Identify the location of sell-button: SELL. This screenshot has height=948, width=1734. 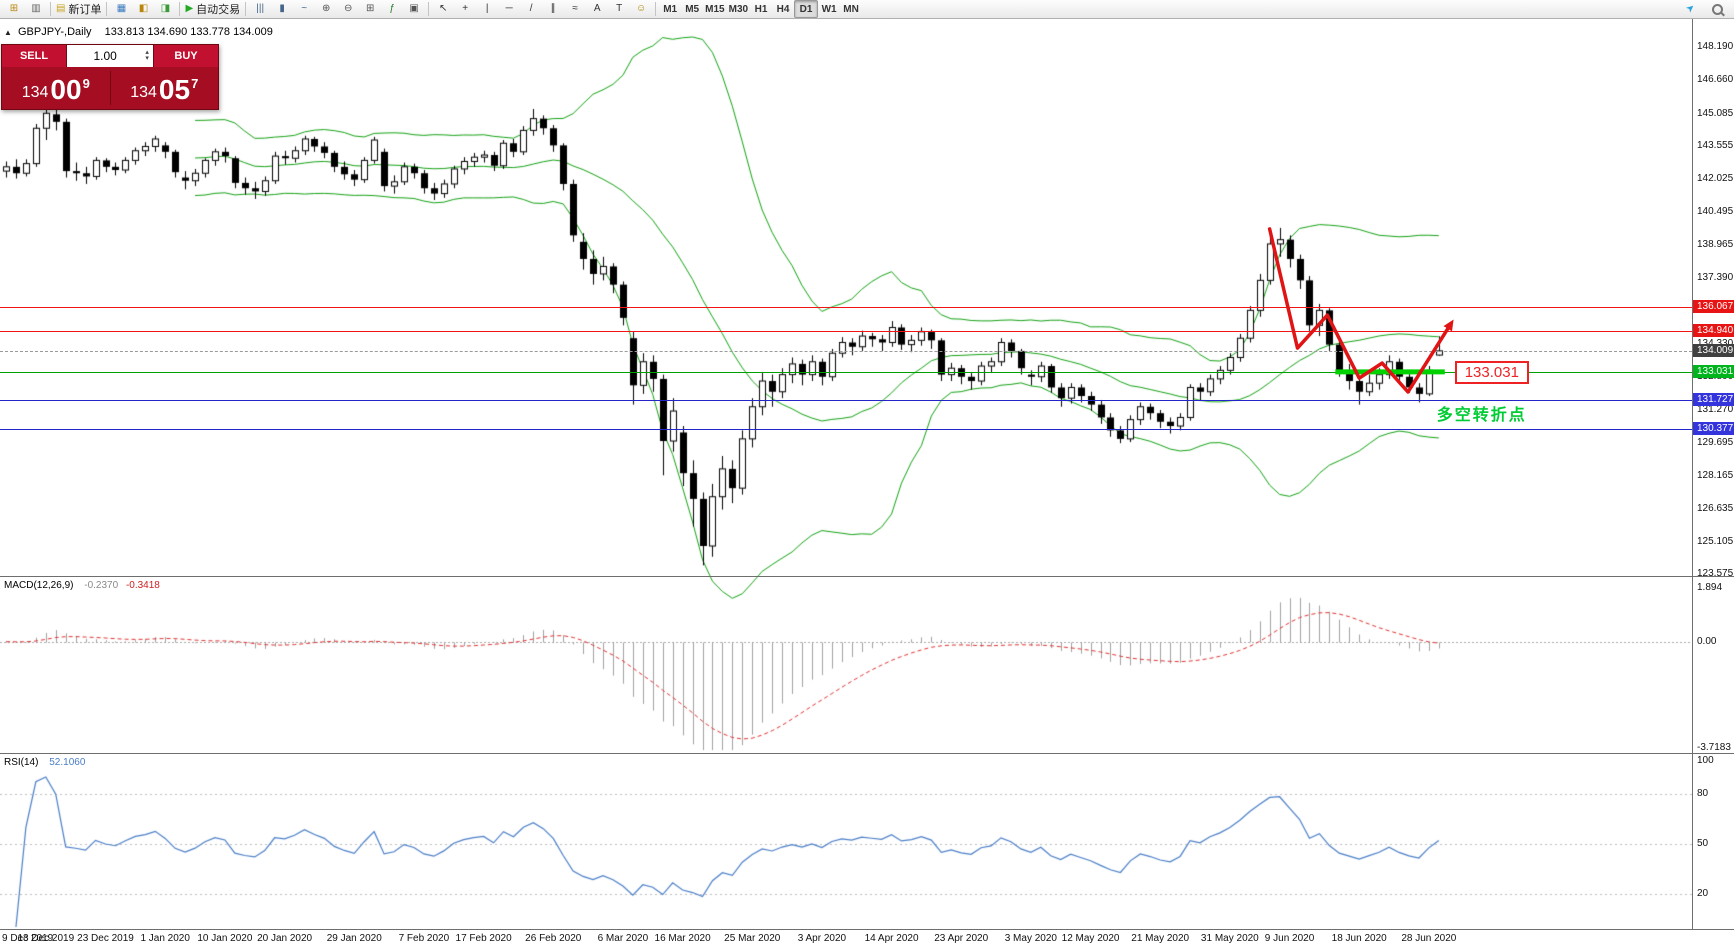
(34, 56).